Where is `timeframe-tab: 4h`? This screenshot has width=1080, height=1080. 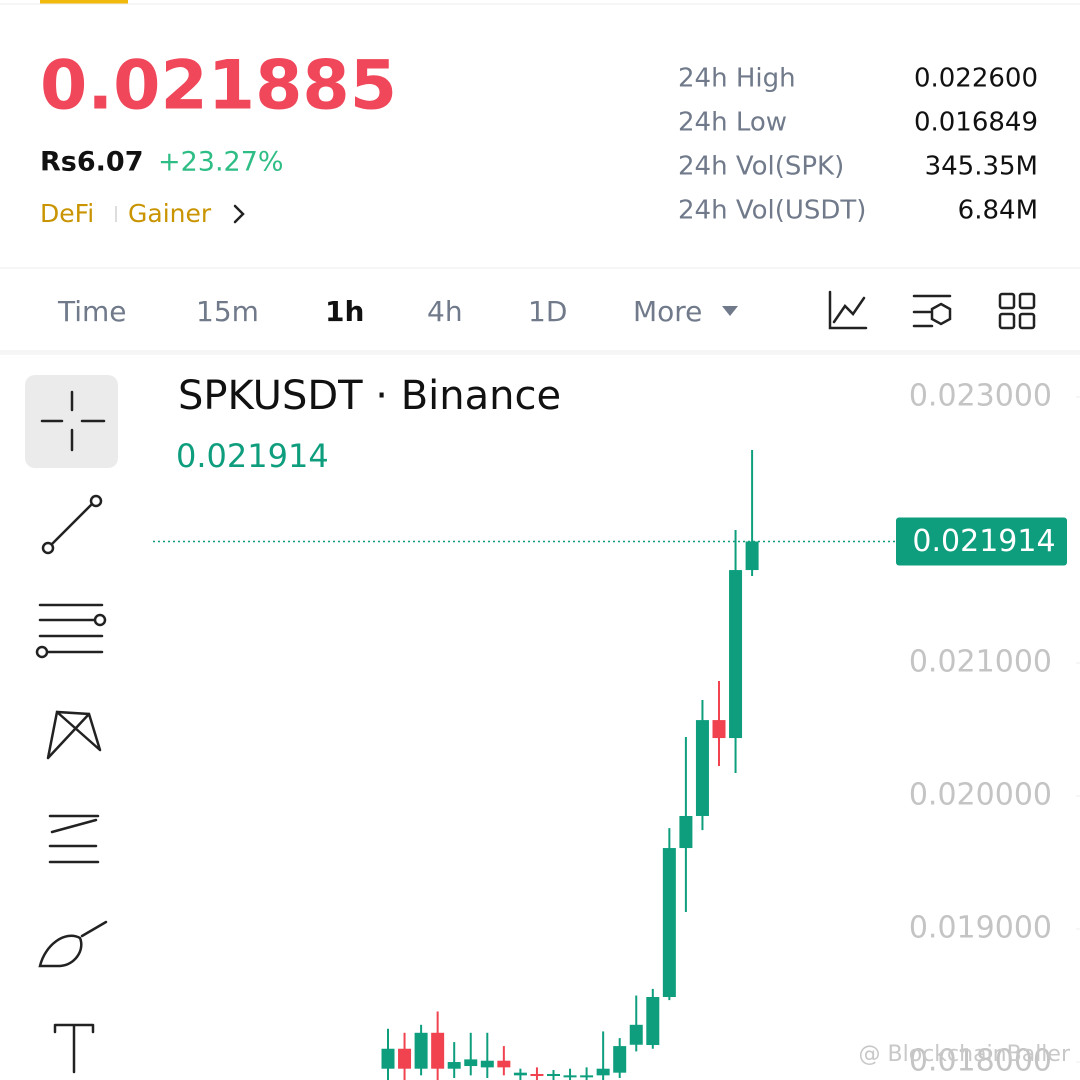 timeframe-tab: 4h is located at coordinates (445, 311).